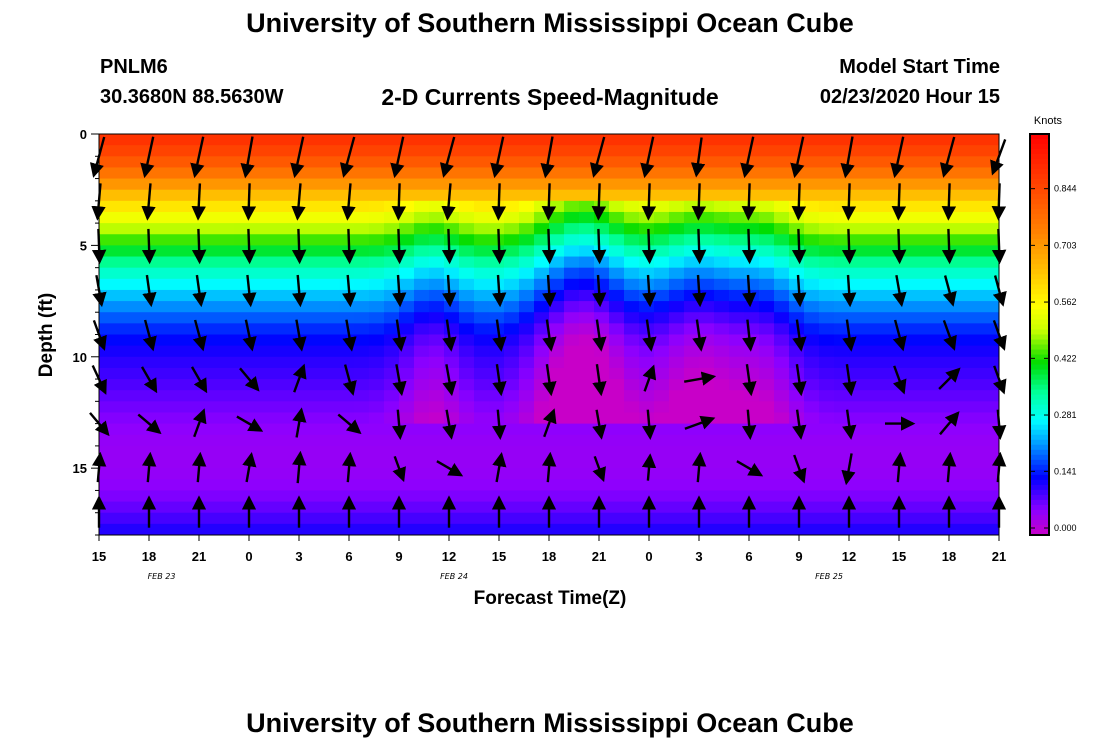 This screenshot has width=1100, height=750. I want to click on colorbar-tick-label: 0.703, so click(1065, 245).